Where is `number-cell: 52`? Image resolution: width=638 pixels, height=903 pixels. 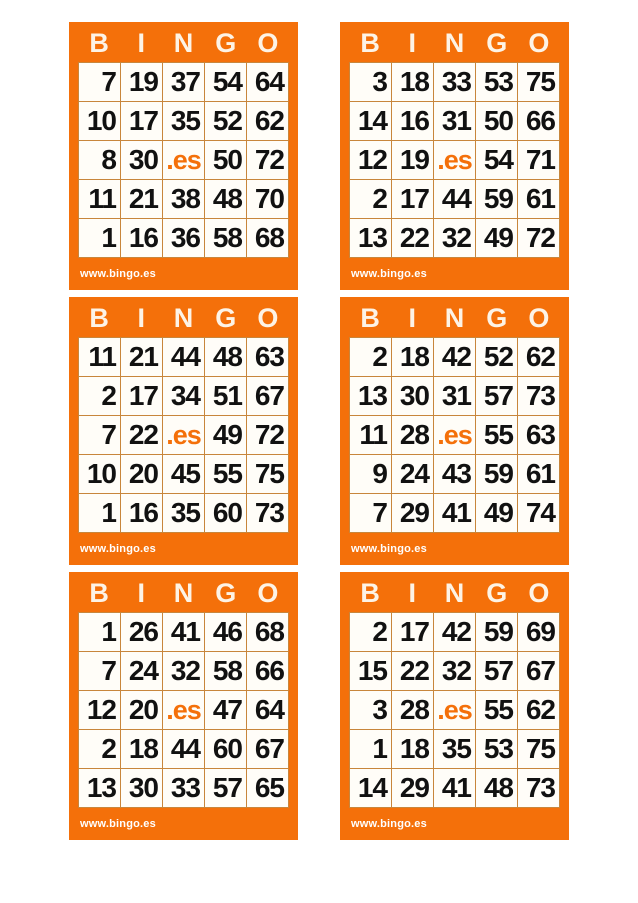 number-cell: 52 is located at coordinates (225, 121).